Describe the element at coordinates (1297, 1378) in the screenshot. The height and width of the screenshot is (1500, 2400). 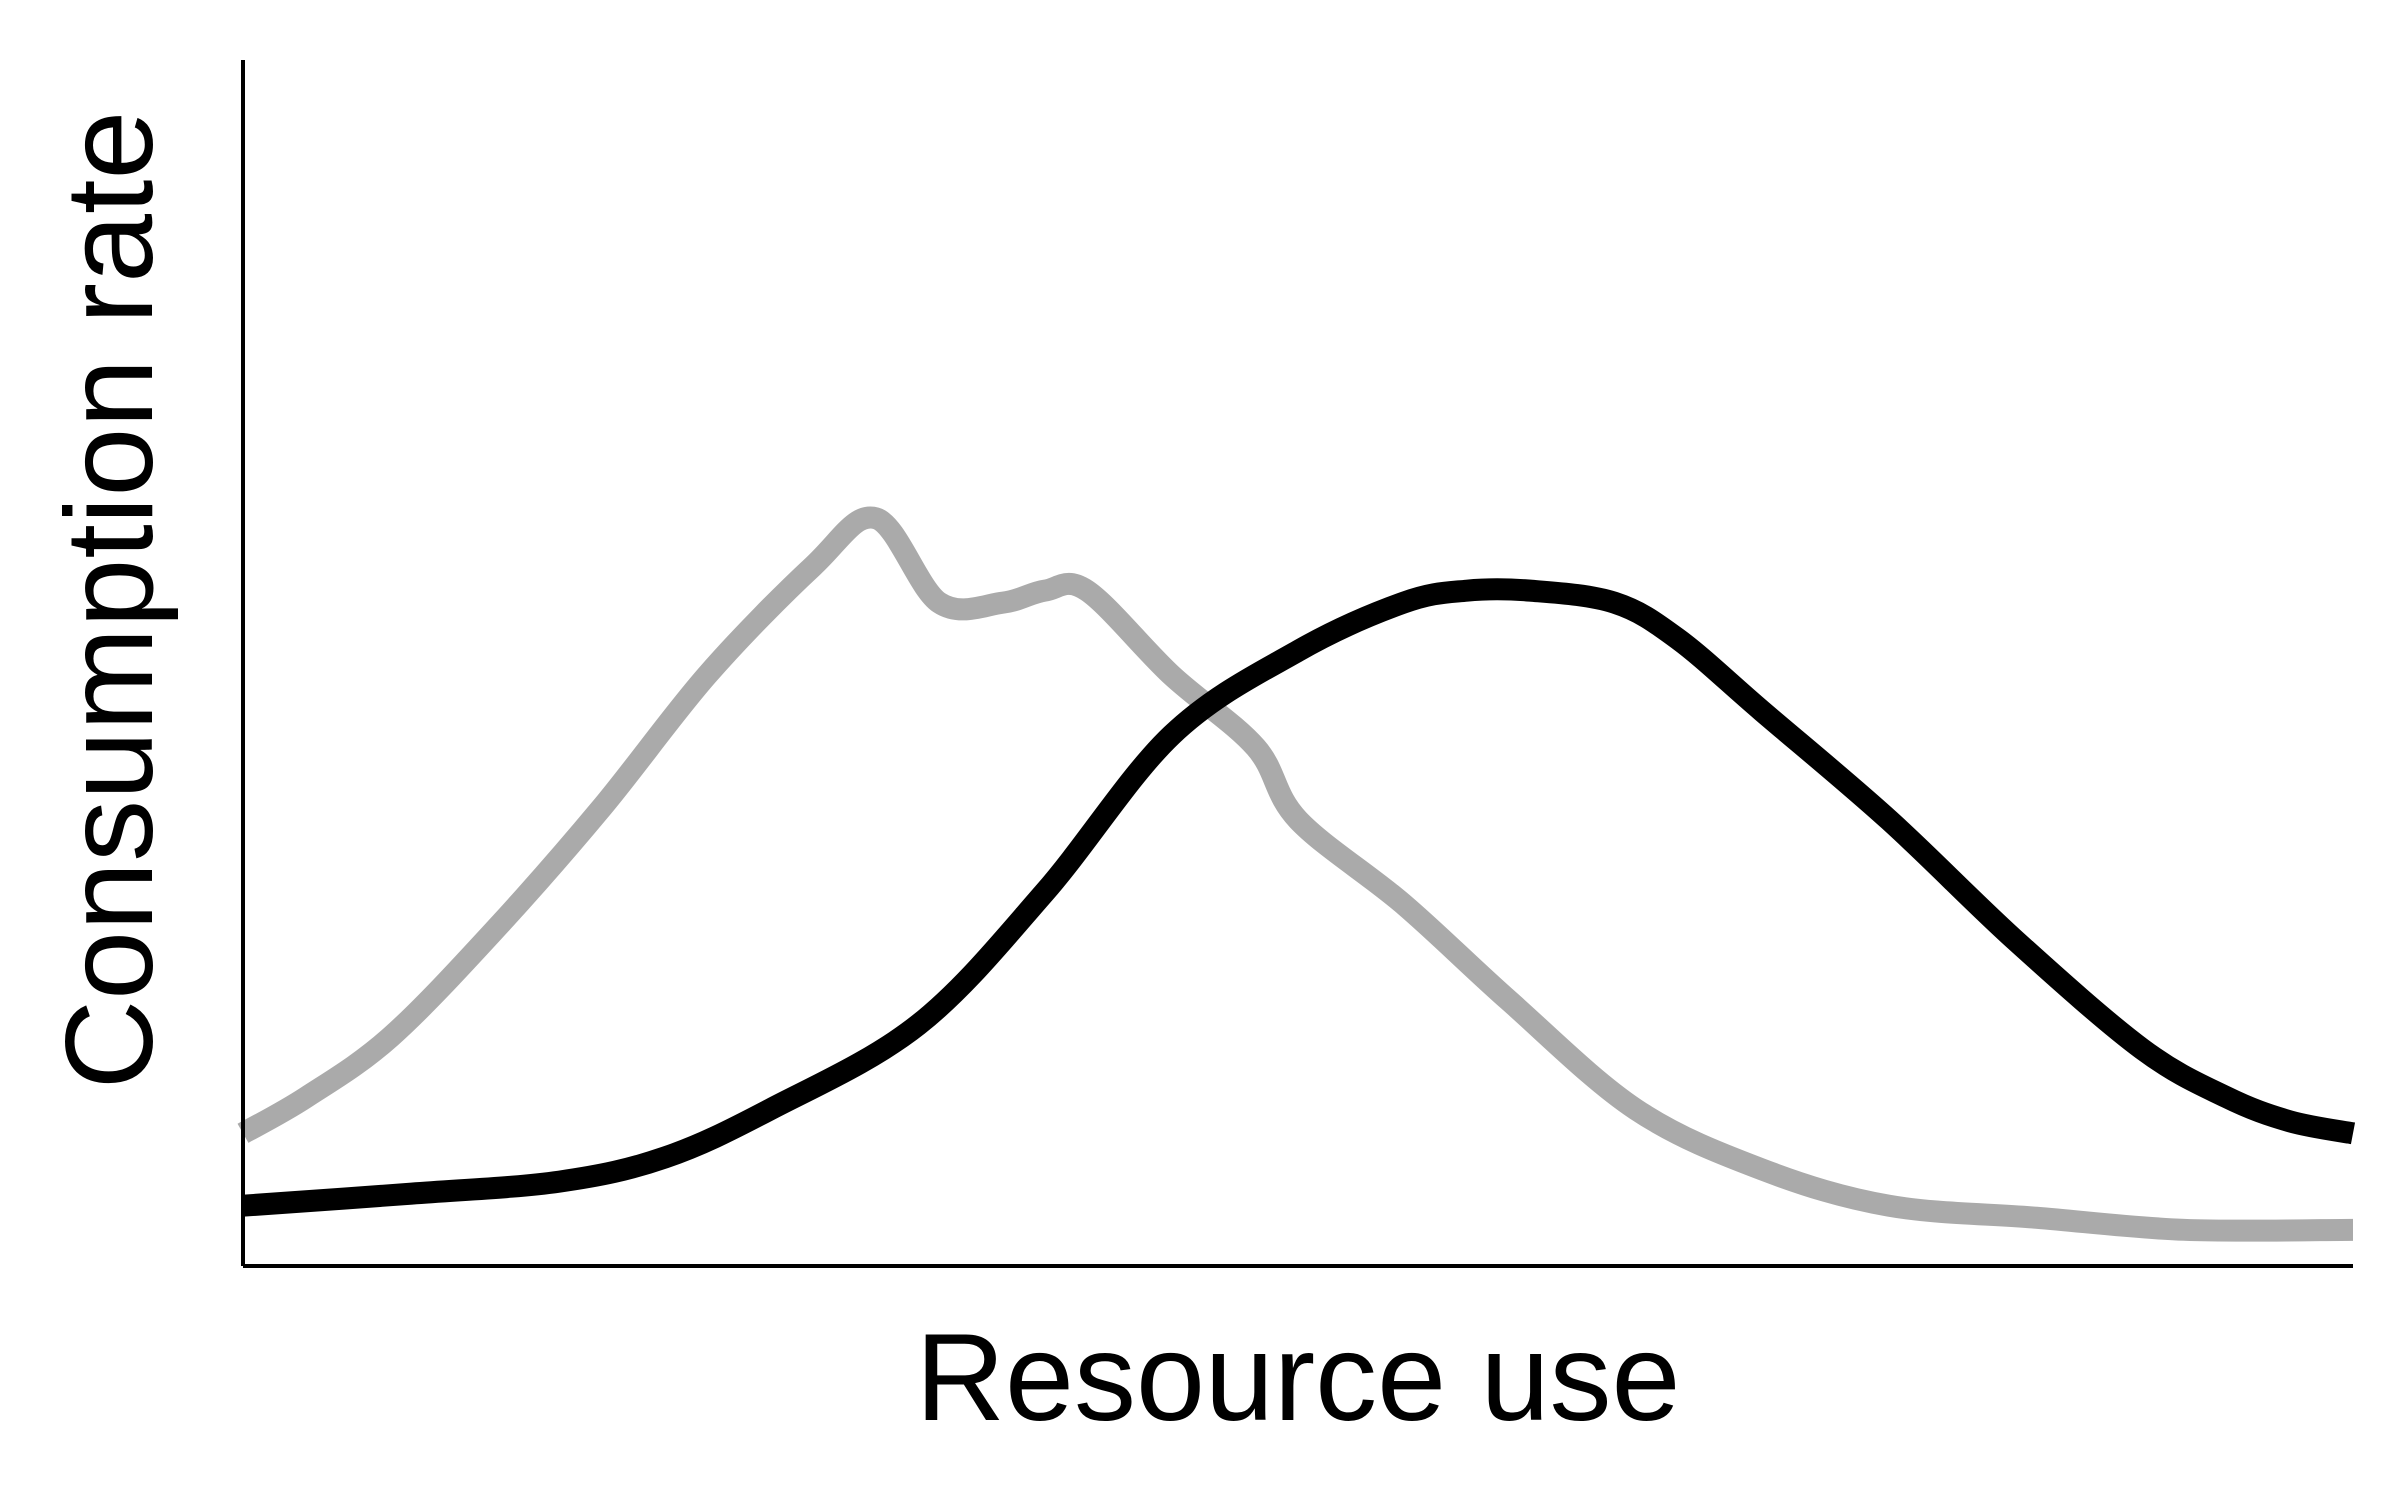
I see `x-axis-label: Resource use` at that location.